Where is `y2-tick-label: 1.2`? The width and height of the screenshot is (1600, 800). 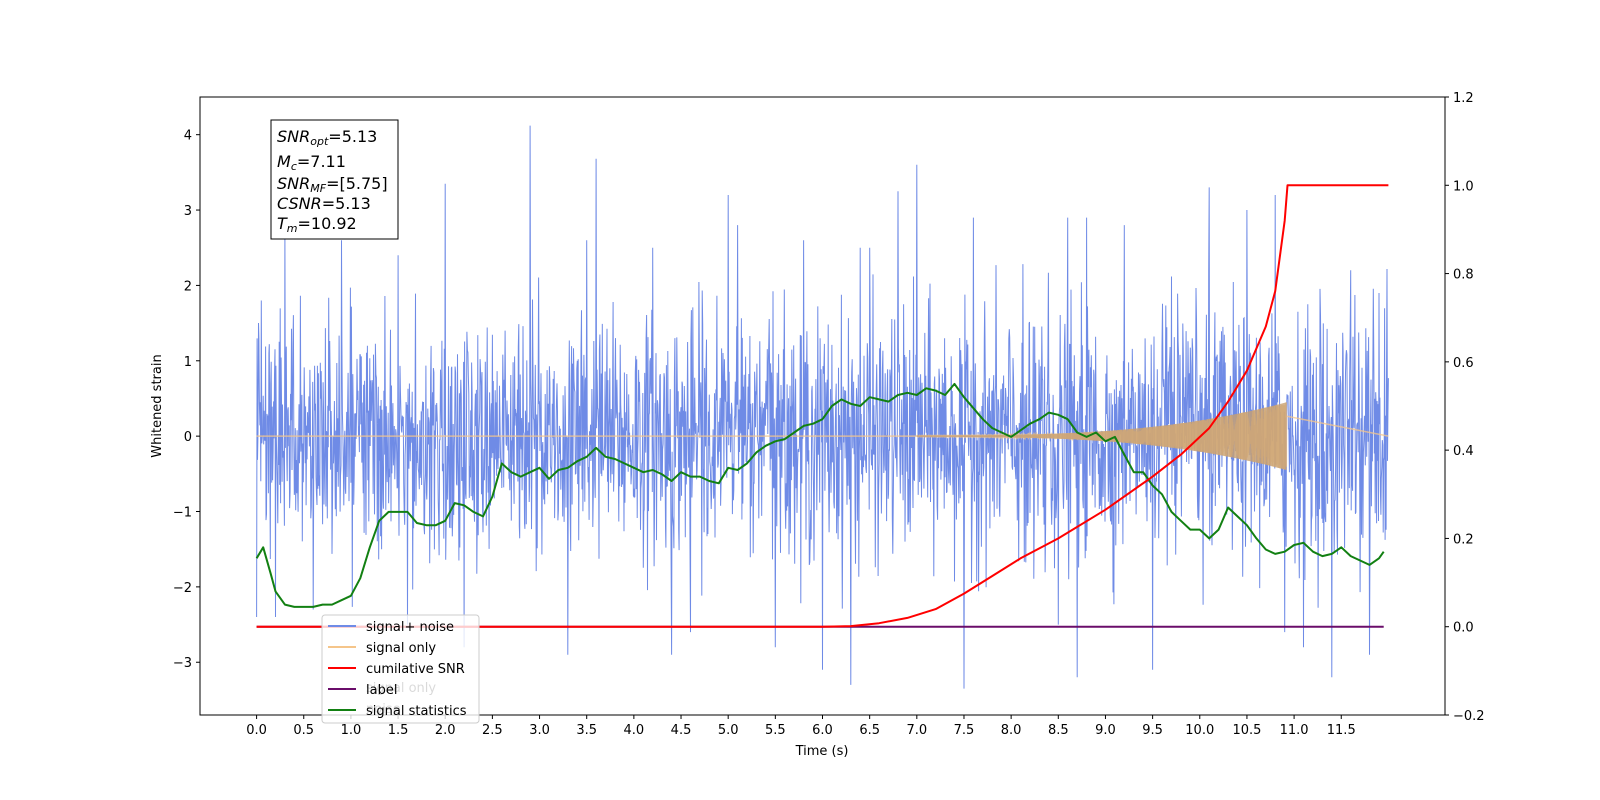 y2-tick-label: 1.2 is located at coordinates (1463, 98).